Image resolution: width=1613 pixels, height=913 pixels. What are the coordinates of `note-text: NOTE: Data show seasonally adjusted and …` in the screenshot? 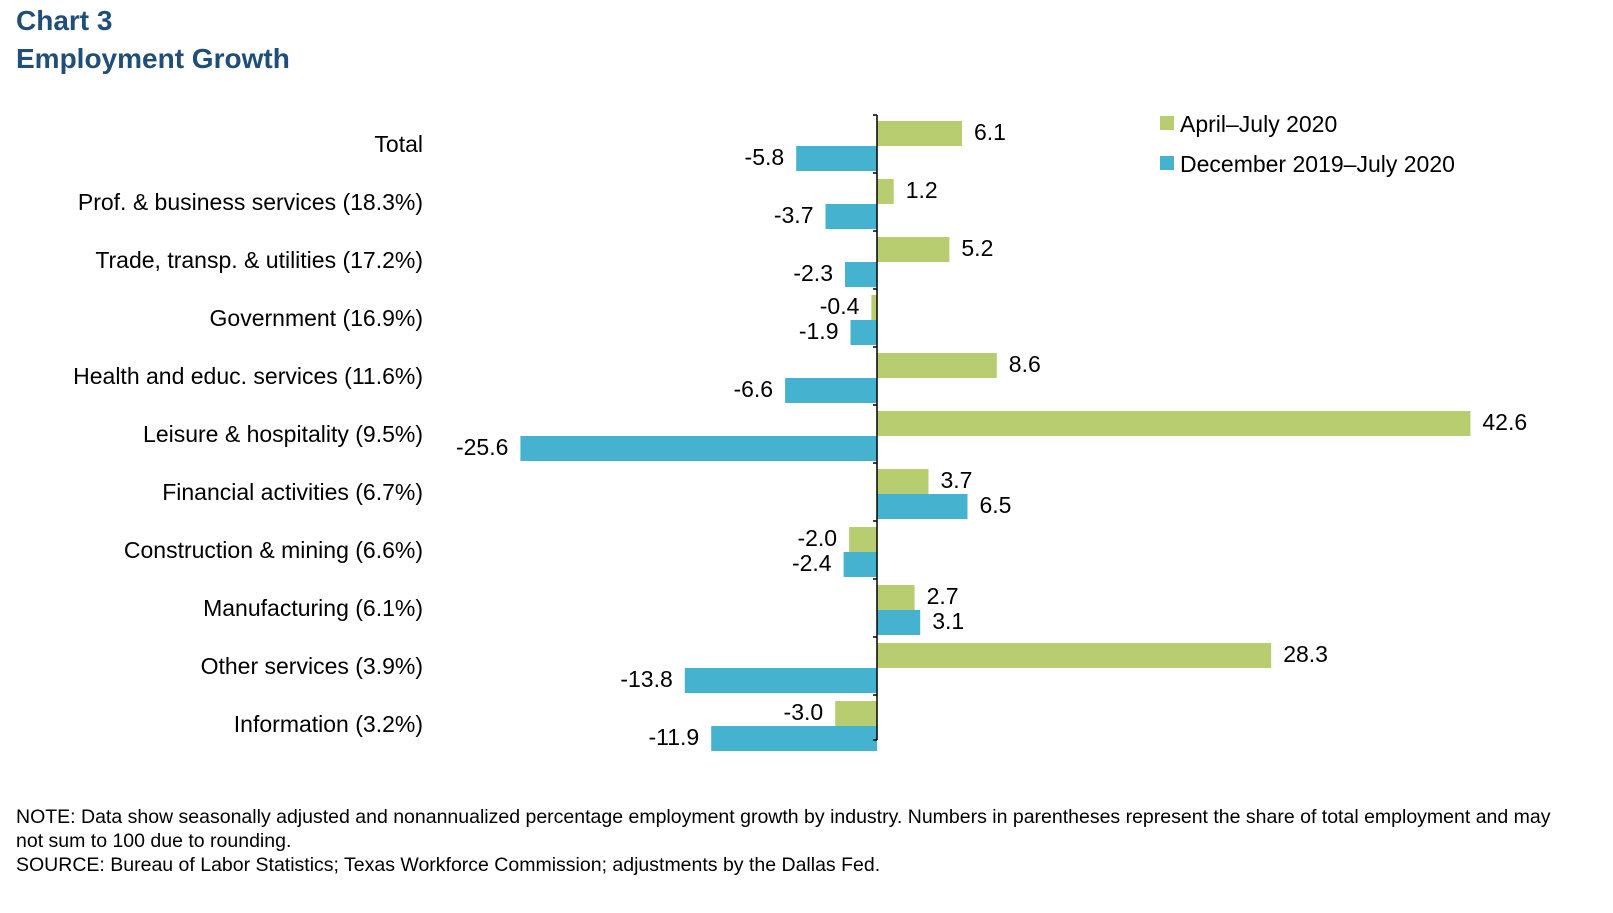 It's located at (783, 829).